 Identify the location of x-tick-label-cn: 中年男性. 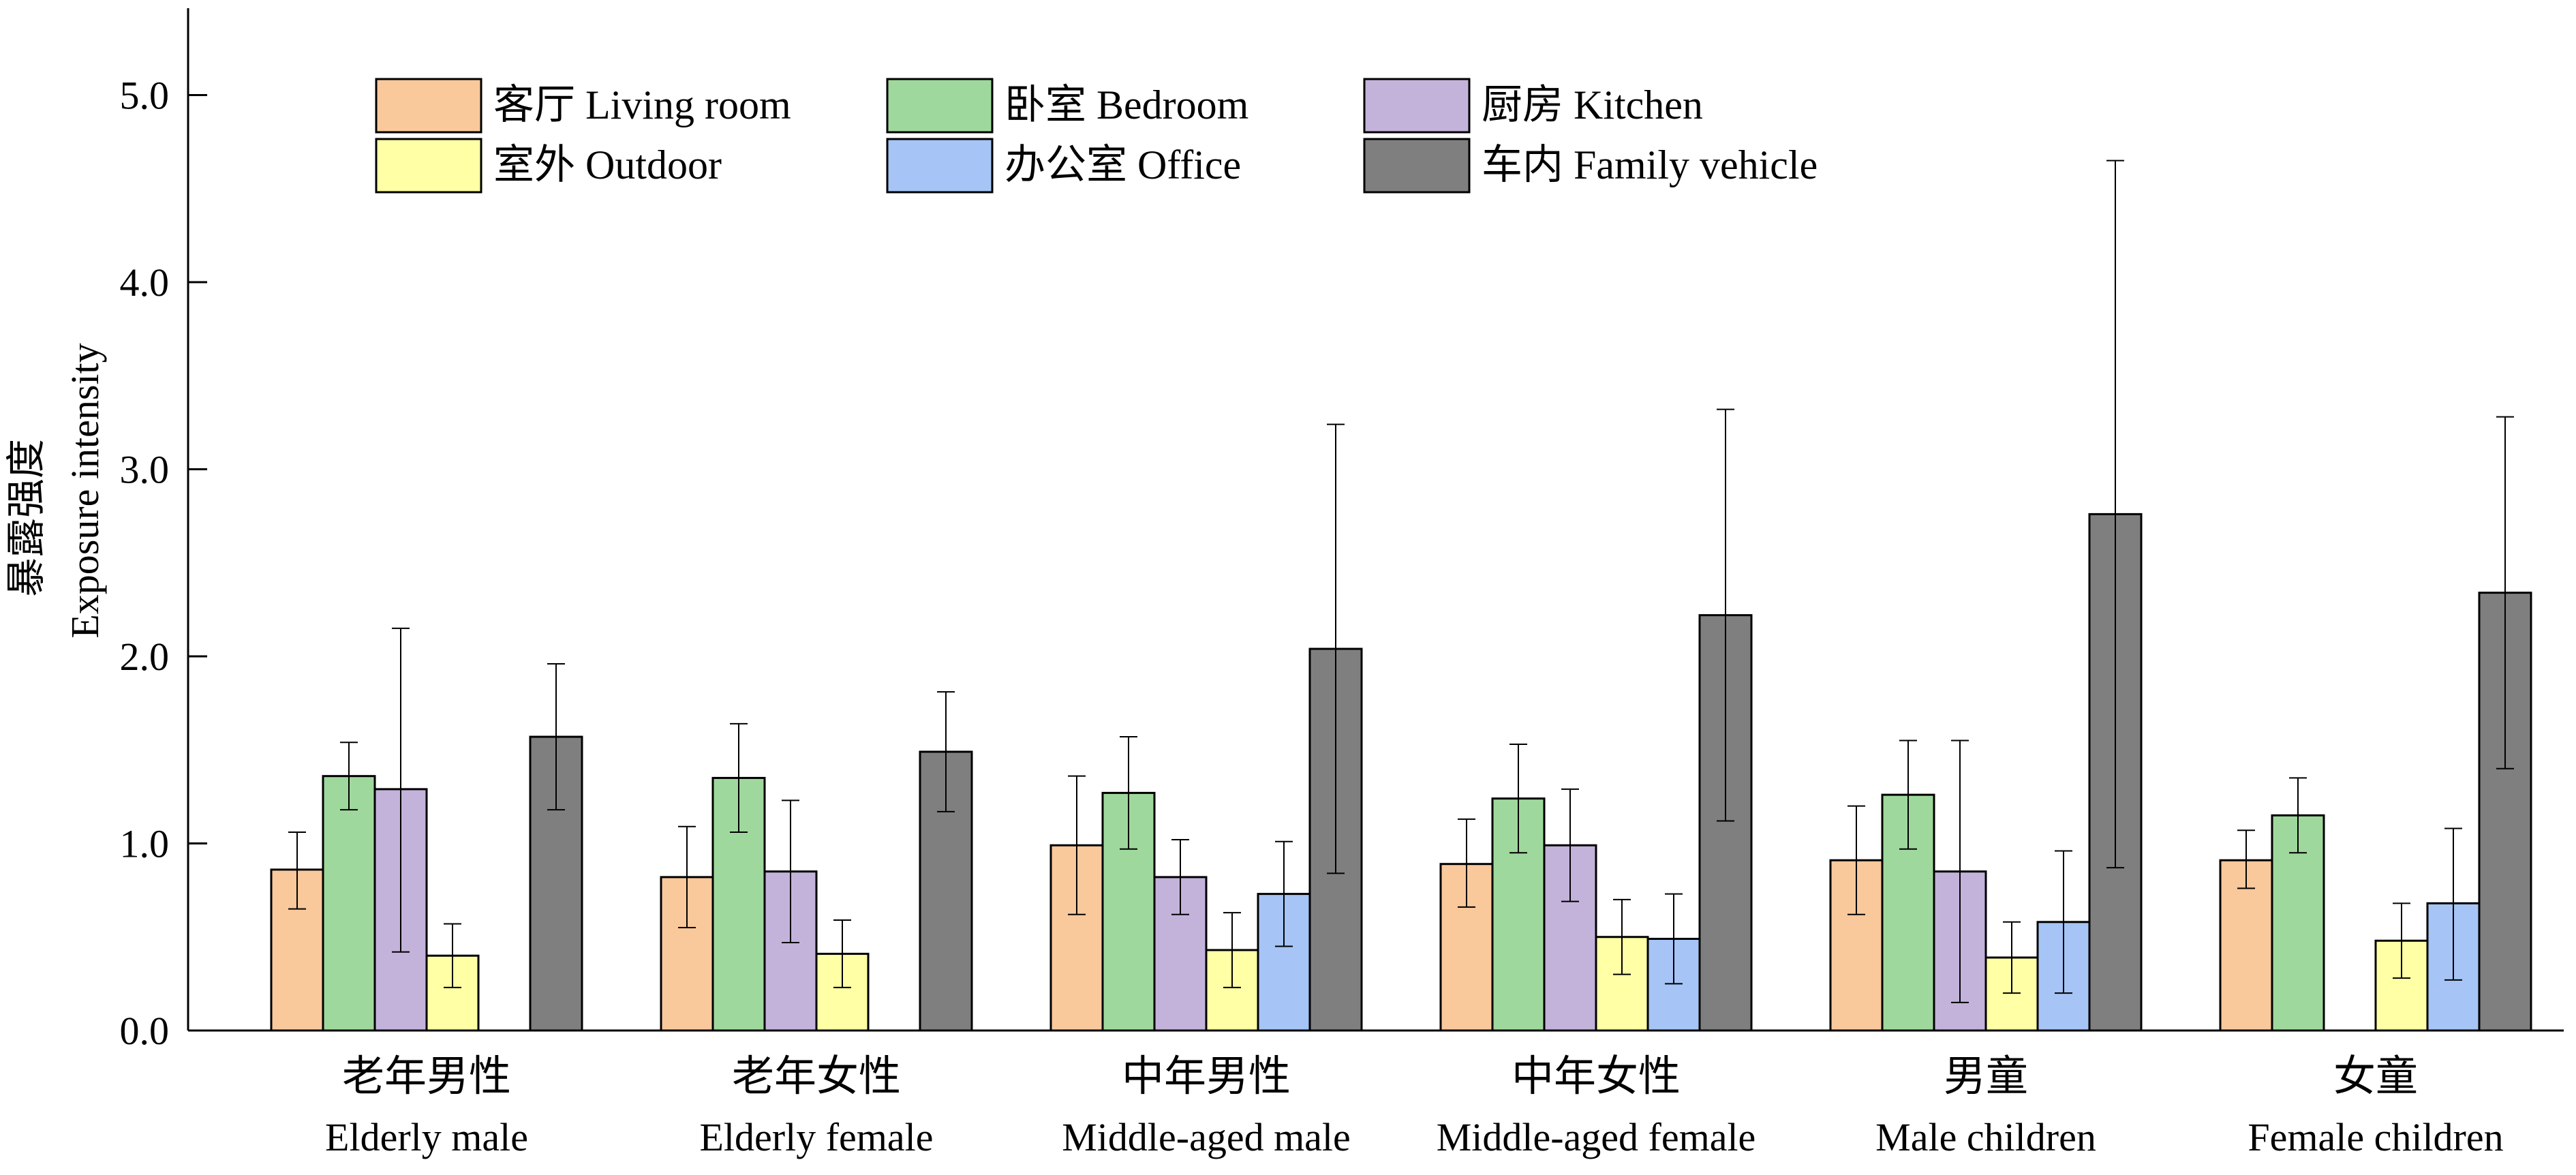
(1206, 1077).